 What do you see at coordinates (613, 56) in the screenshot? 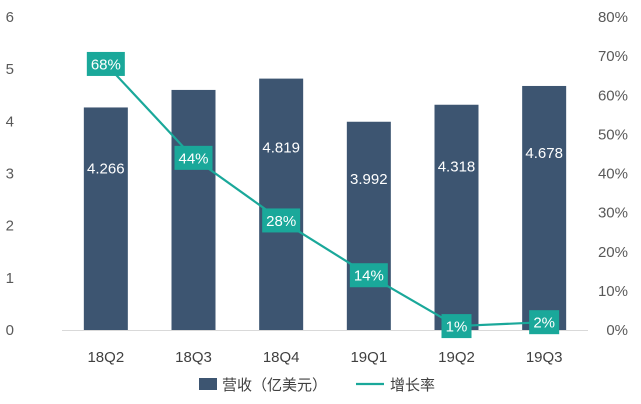
I see `right-axis-tick: 70%` at bounding box center [613, 56].